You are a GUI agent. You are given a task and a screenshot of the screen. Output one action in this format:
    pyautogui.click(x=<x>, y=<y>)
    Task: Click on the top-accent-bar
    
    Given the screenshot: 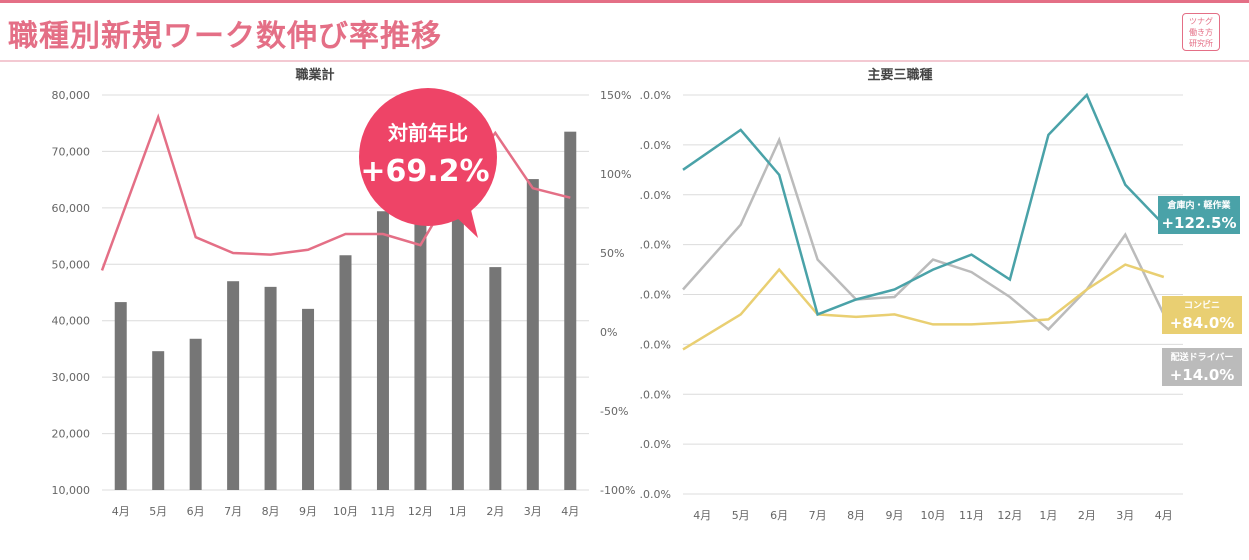 What is the action you would take?
    pyautogui.click(x=624, y=1)
    